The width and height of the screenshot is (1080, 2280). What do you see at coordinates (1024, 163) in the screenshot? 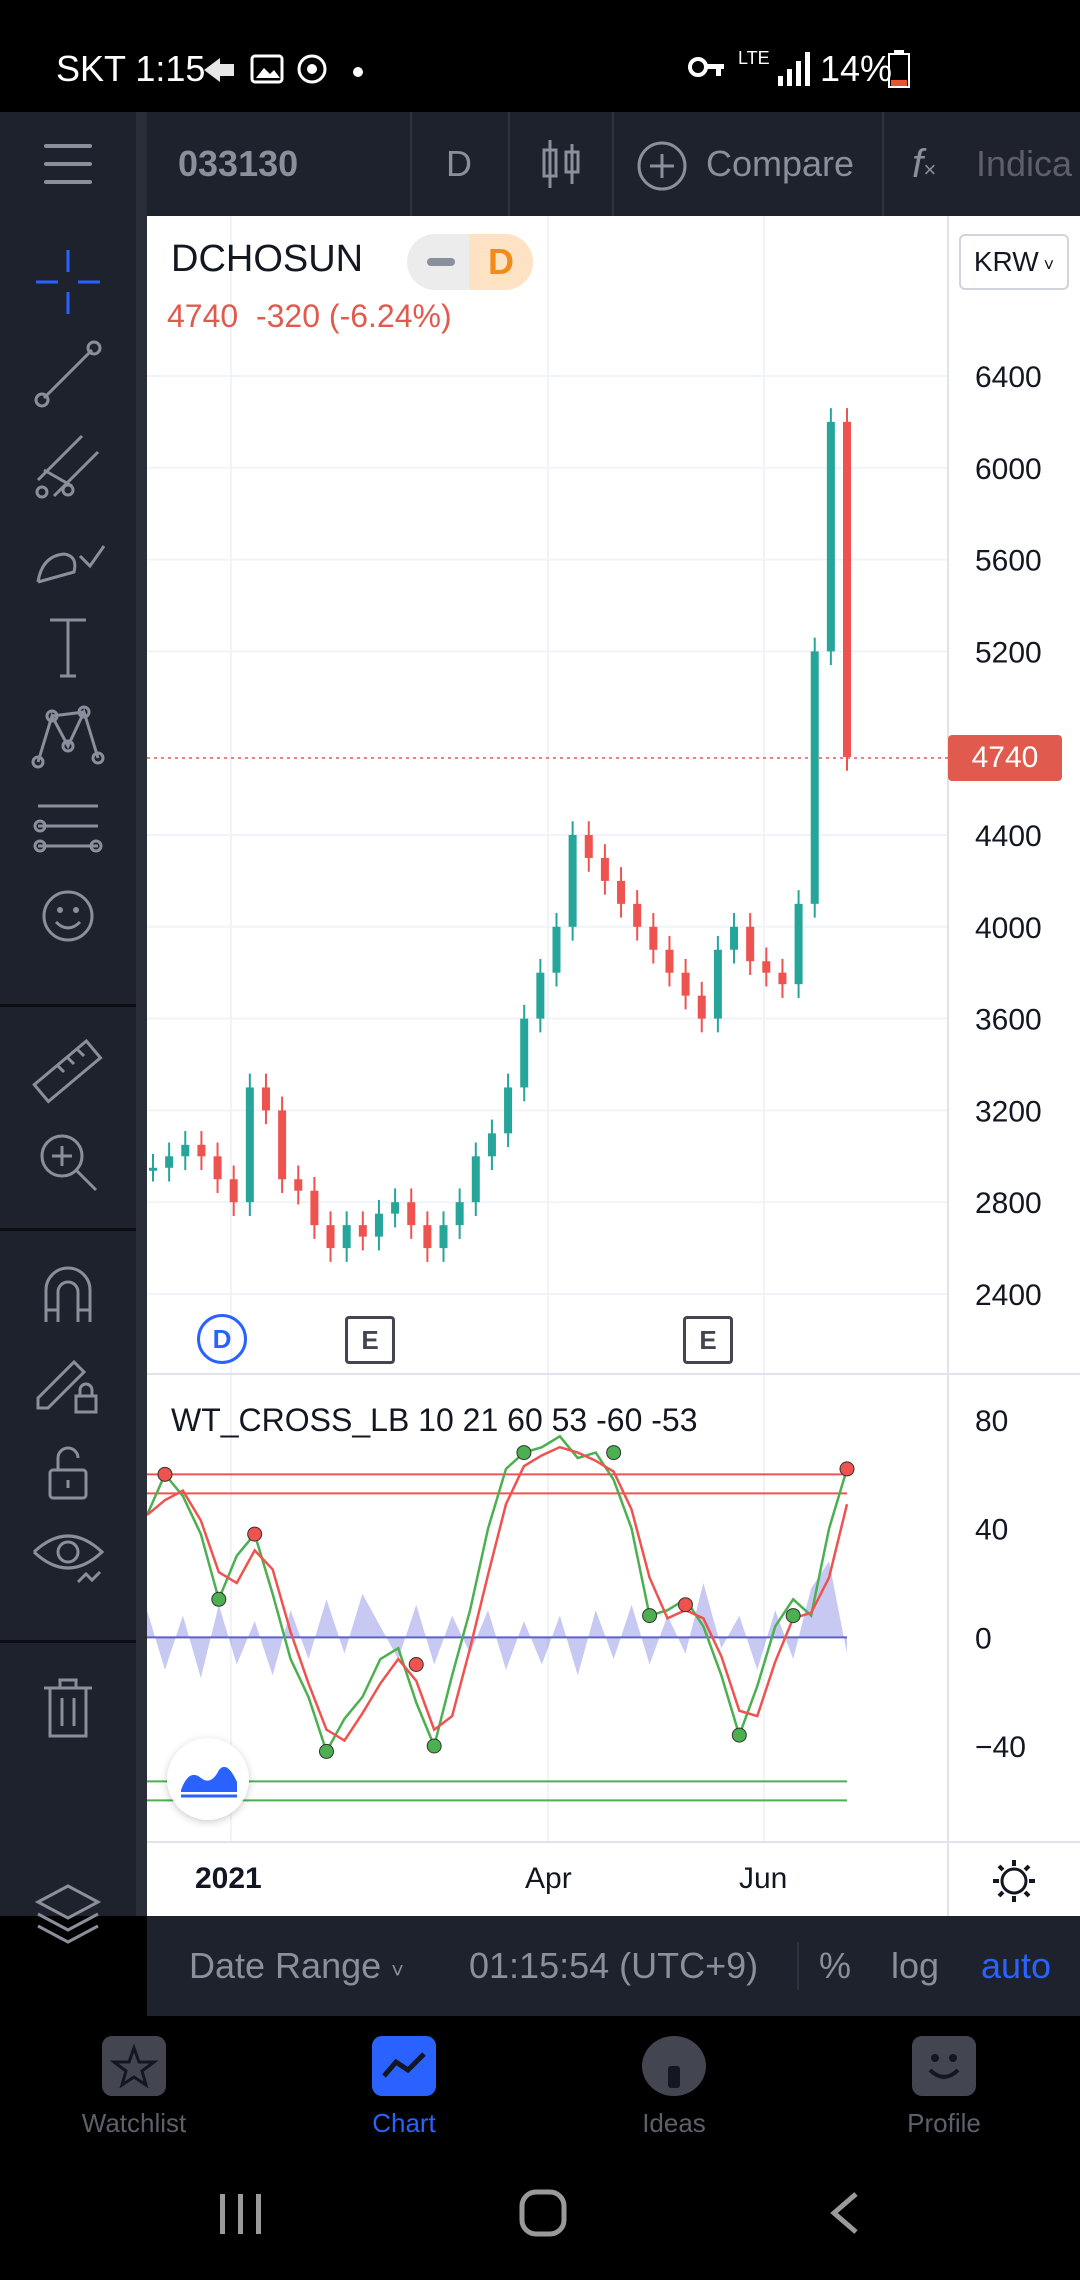
I see `indicators-button: Indica` at bounding box center [1024, 163].